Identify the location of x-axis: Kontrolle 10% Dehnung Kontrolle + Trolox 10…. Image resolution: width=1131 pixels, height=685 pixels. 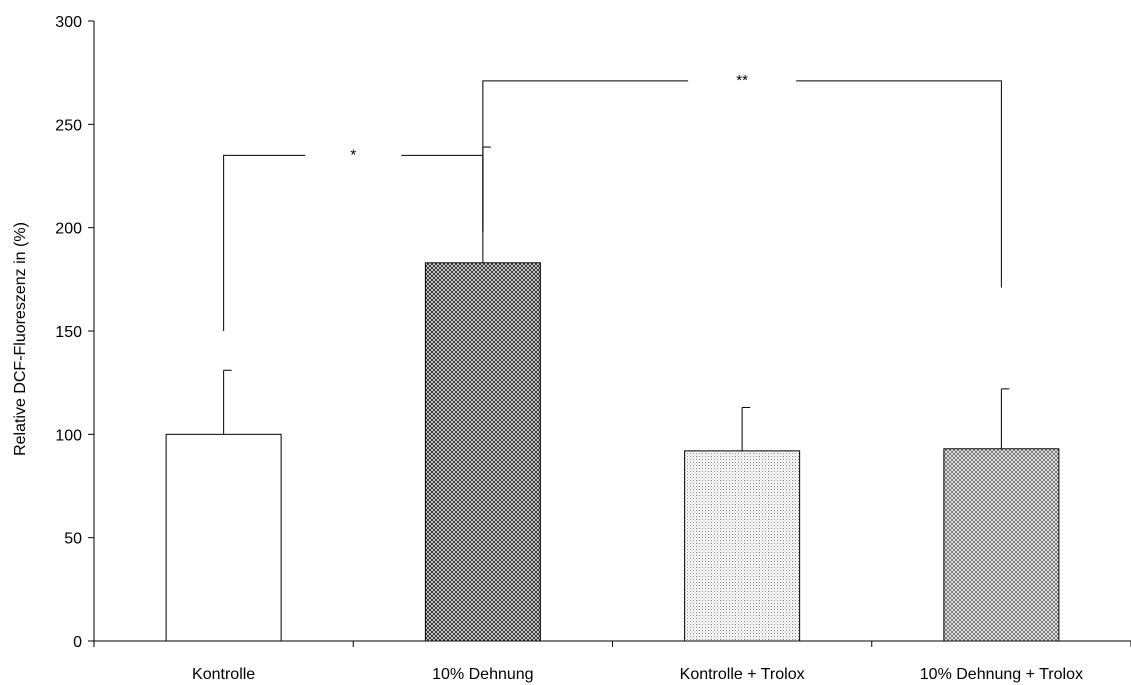
(612, 662).